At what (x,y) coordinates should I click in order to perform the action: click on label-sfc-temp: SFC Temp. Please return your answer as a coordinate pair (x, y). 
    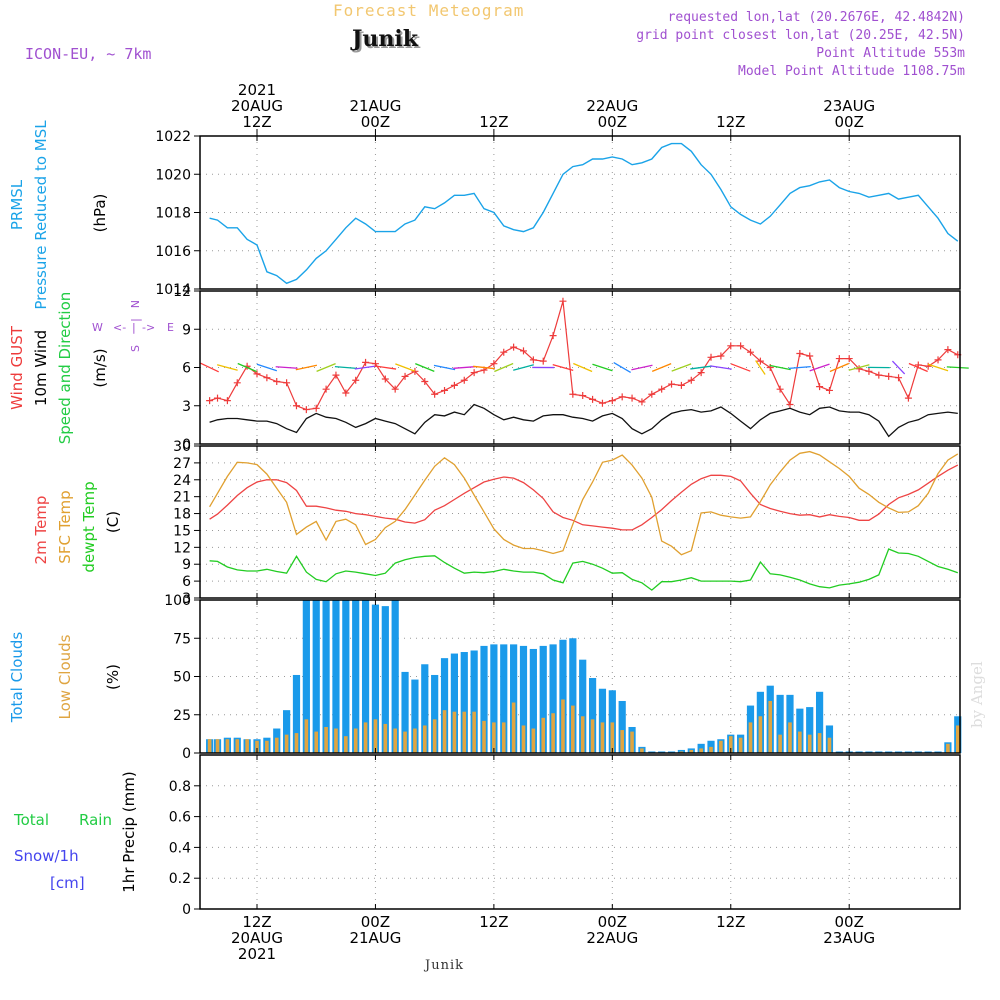
    Looking at the image, I should click on (65, 526).